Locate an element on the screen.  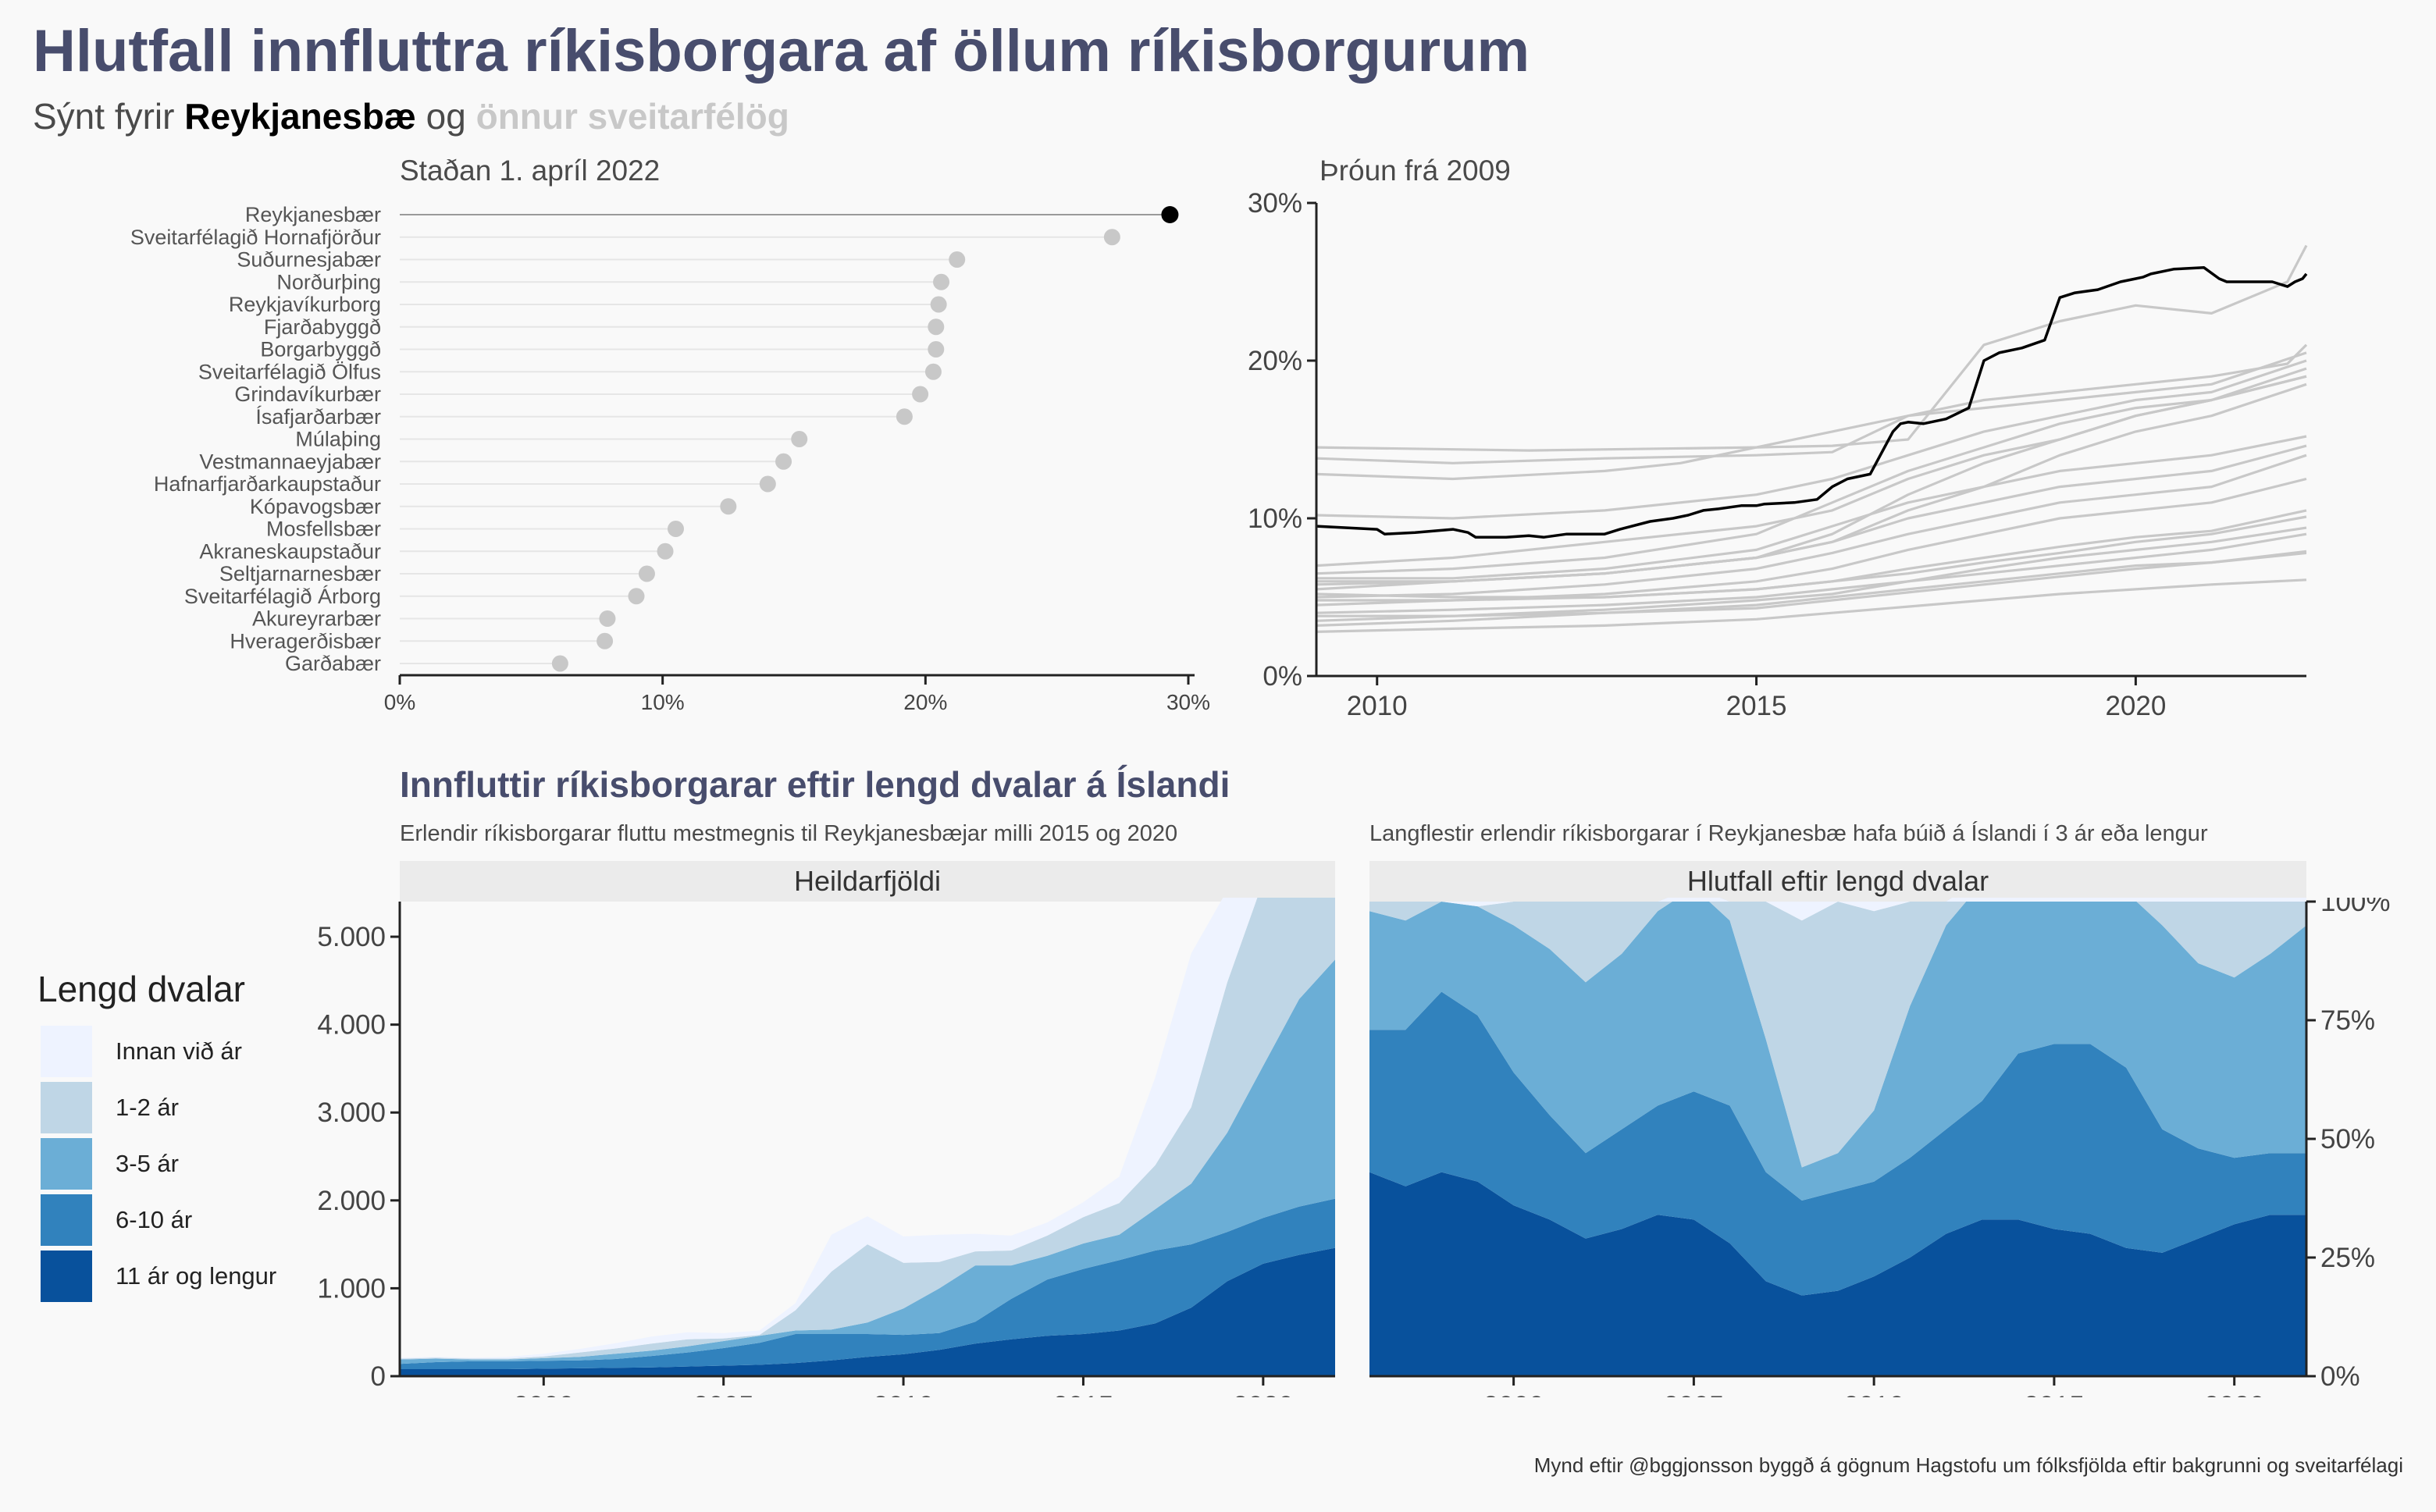
legend-label-1-2: 1-2 ár is located at coordinates (147, 1107).